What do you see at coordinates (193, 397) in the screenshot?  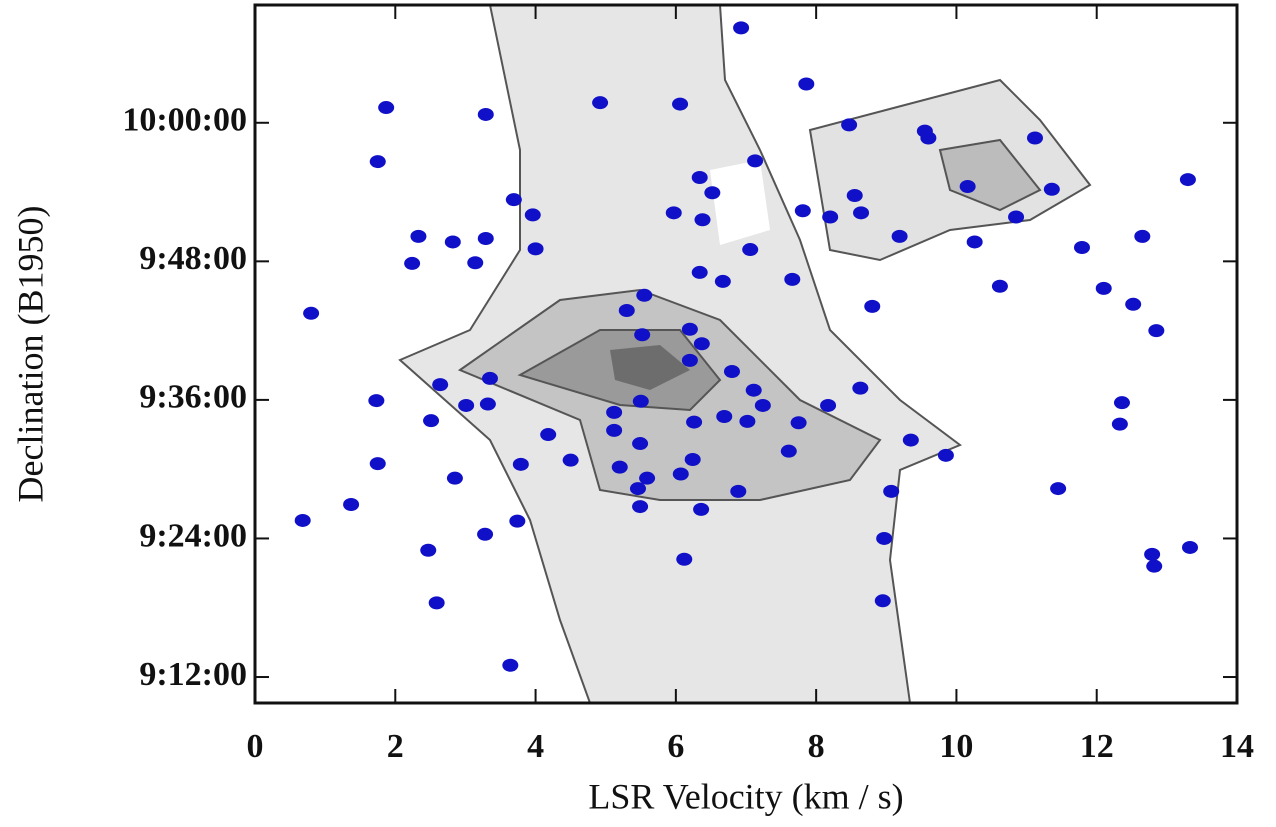 I see `y-tick-label: 9:36:00` at bounding box center [193, 397].